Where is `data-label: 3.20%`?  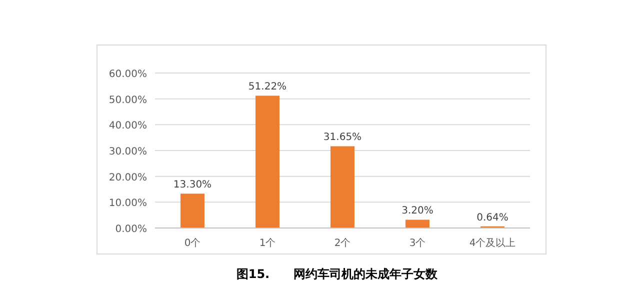 data-label: 3.20% is located at coordinates (418, 211).